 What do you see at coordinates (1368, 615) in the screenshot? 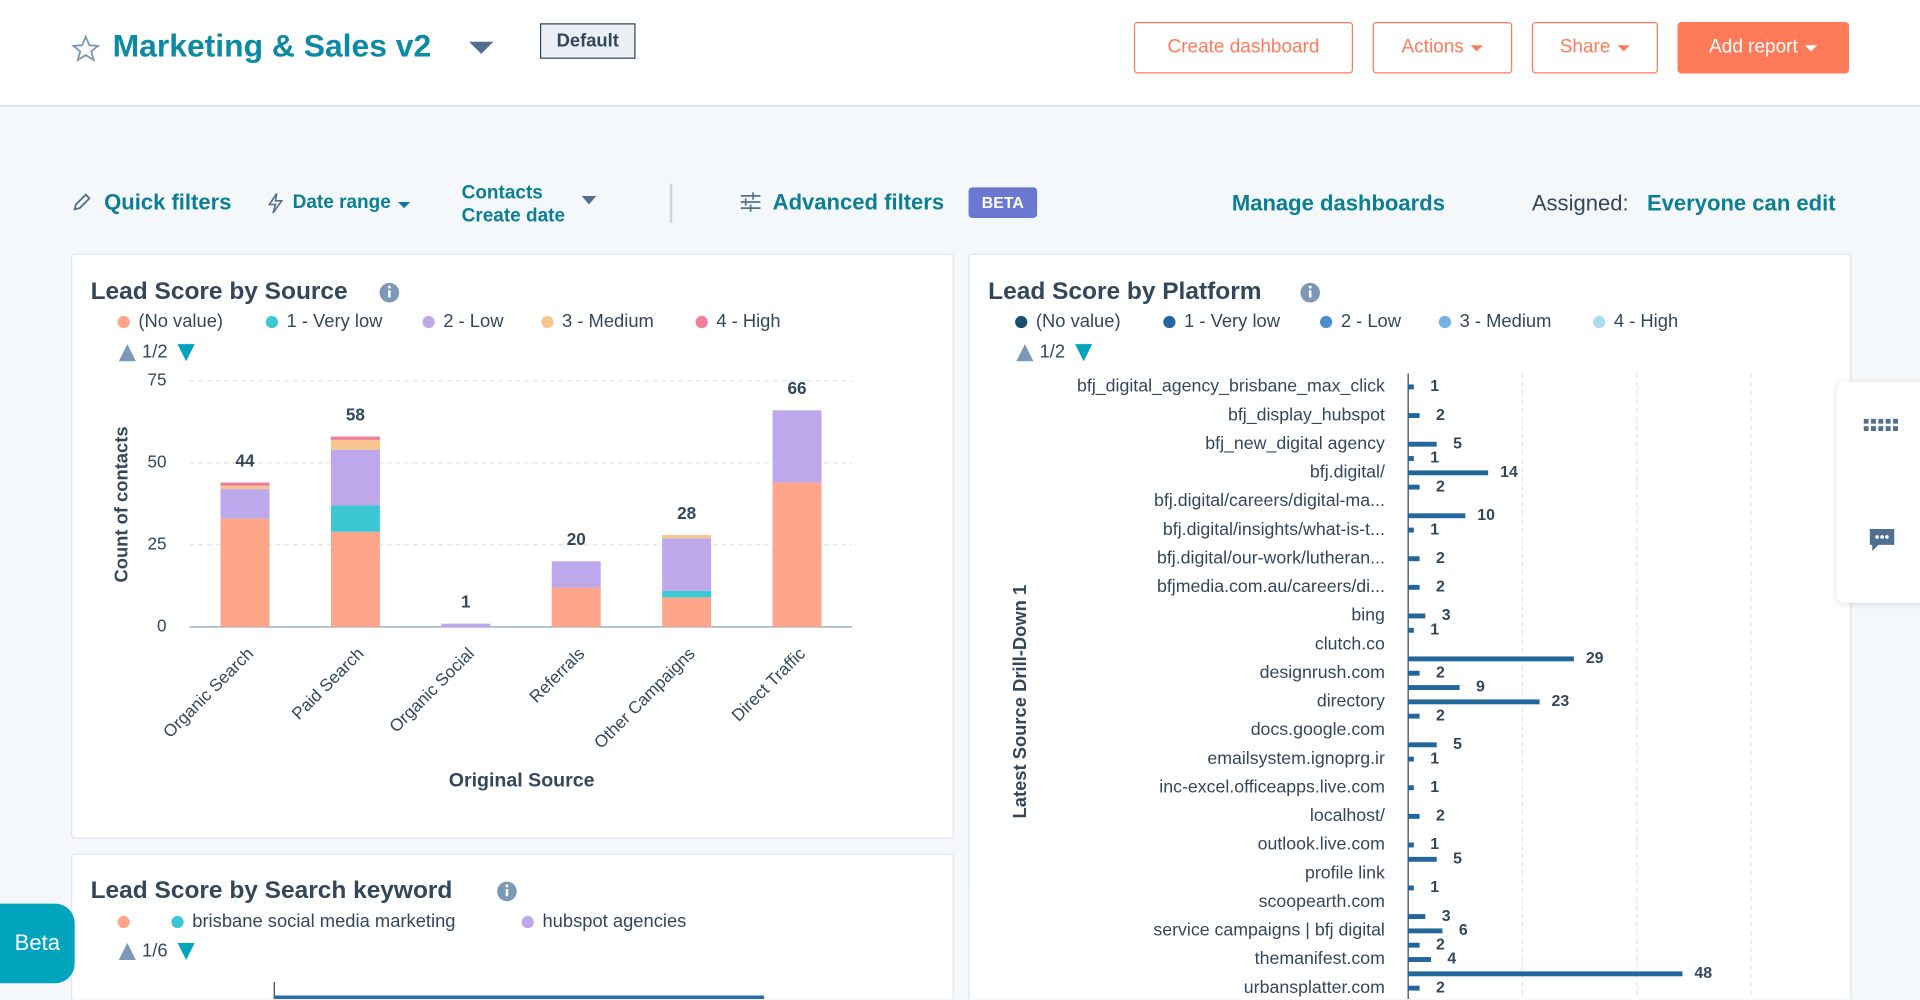
I see `y-tick-label: bing` at bounding box center [1368, 615].